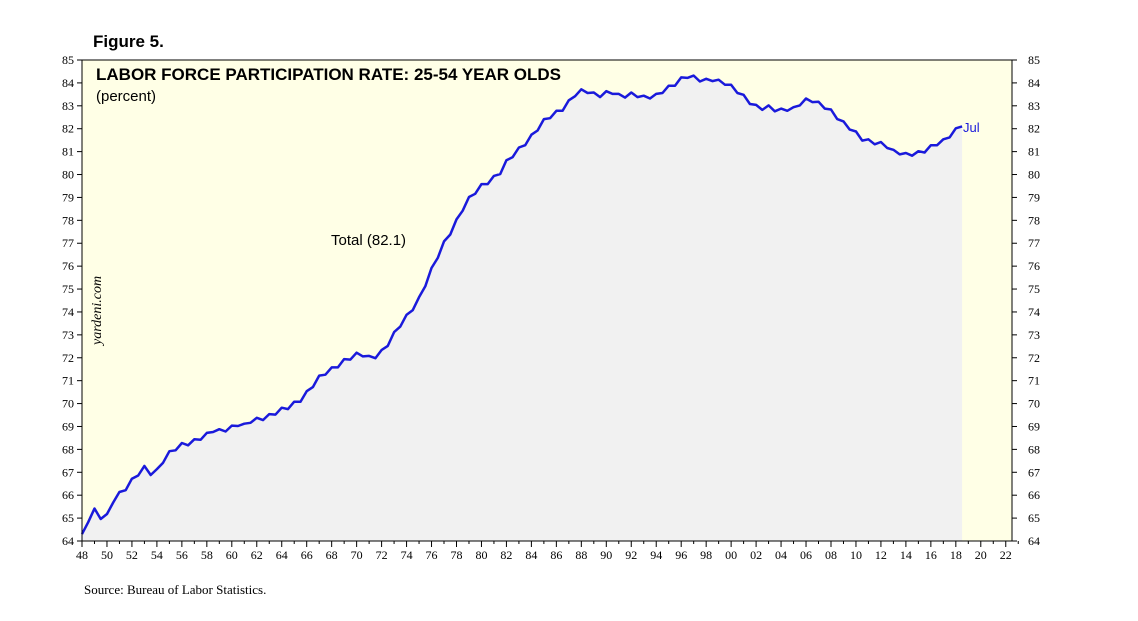  Describe the element at coordinates (407, 555) in the screenshot. I see `x-tick-label-74: 74` at that location.